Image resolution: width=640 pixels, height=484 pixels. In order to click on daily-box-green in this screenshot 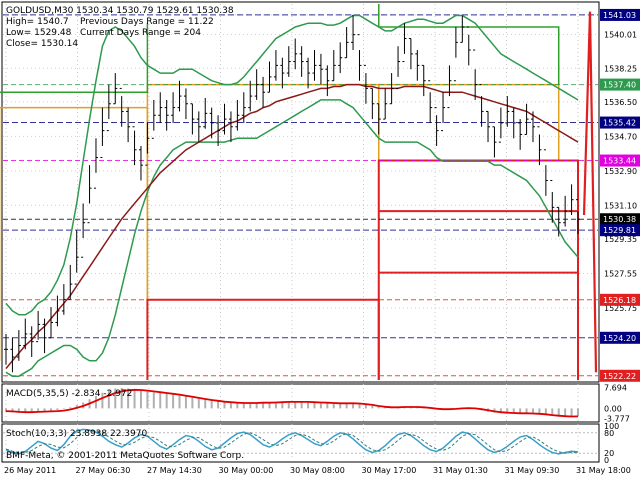, I will do `click(74, 58)`.